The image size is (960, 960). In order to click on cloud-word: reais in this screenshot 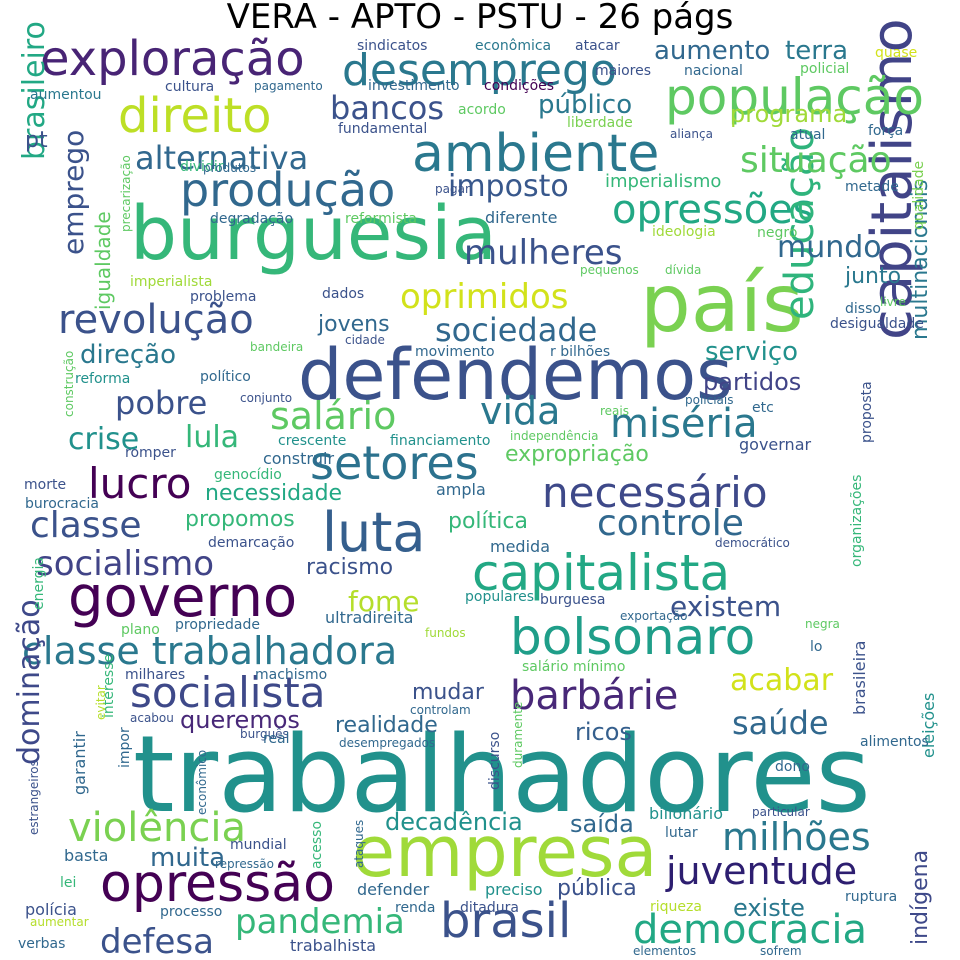, I will do `click(614, 411)`.